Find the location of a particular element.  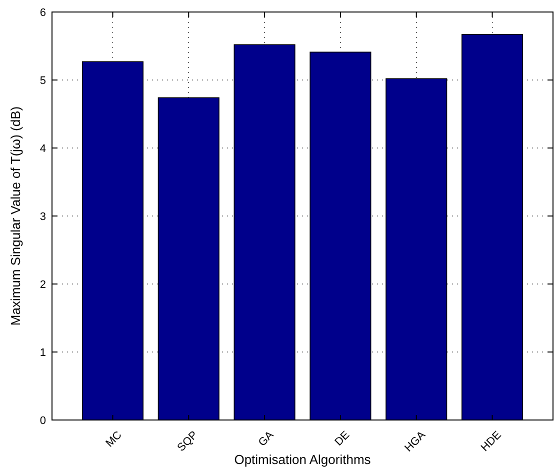

y-tick-label: 1 is located at coordinates (43, 352).